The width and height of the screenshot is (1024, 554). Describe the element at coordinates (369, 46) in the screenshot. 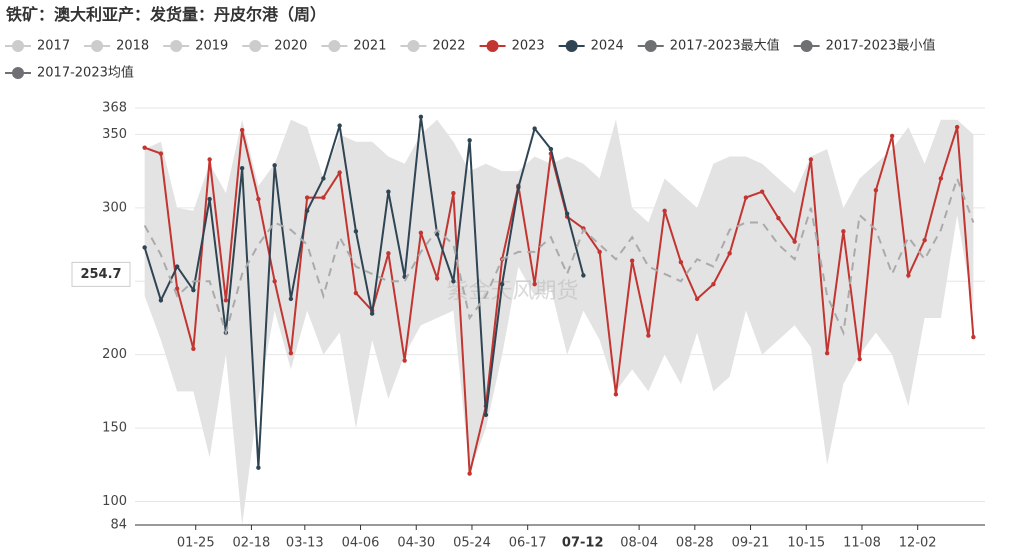

I see `legend-text: 2021` at that location.